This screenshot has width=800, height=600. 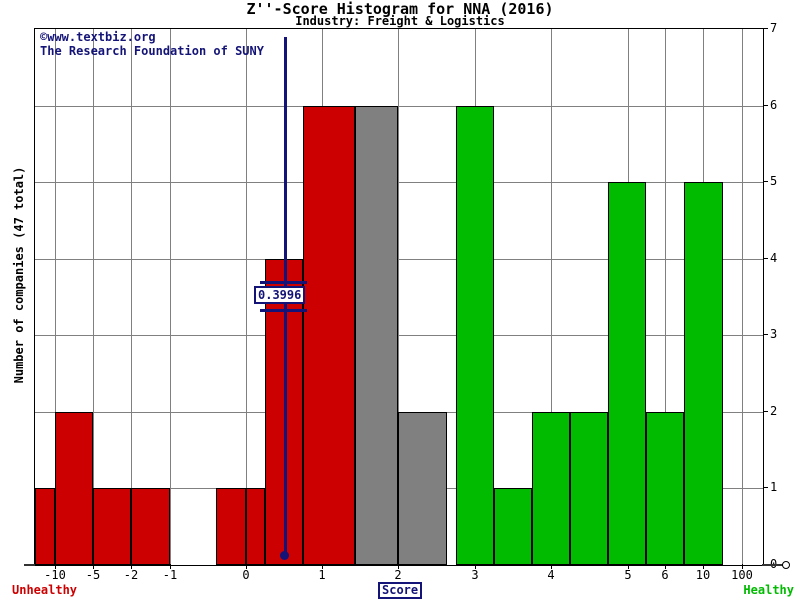 What do you see at coordinates (774, 487) in the screenshot?
I see `y-tick-label-1: 1` at bounding box center [774, 487].